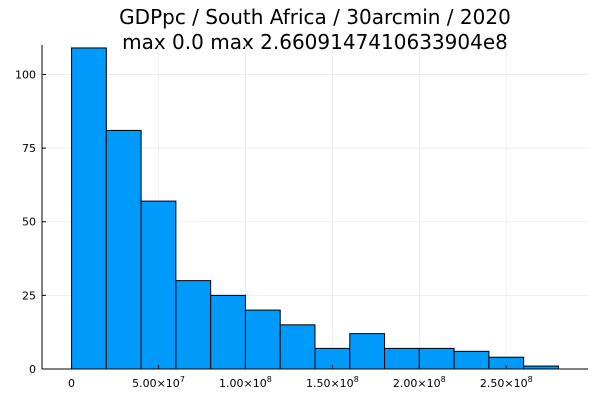  I want to click on x-tick-label-4: 2.00×10⁸, so click(419, 382).